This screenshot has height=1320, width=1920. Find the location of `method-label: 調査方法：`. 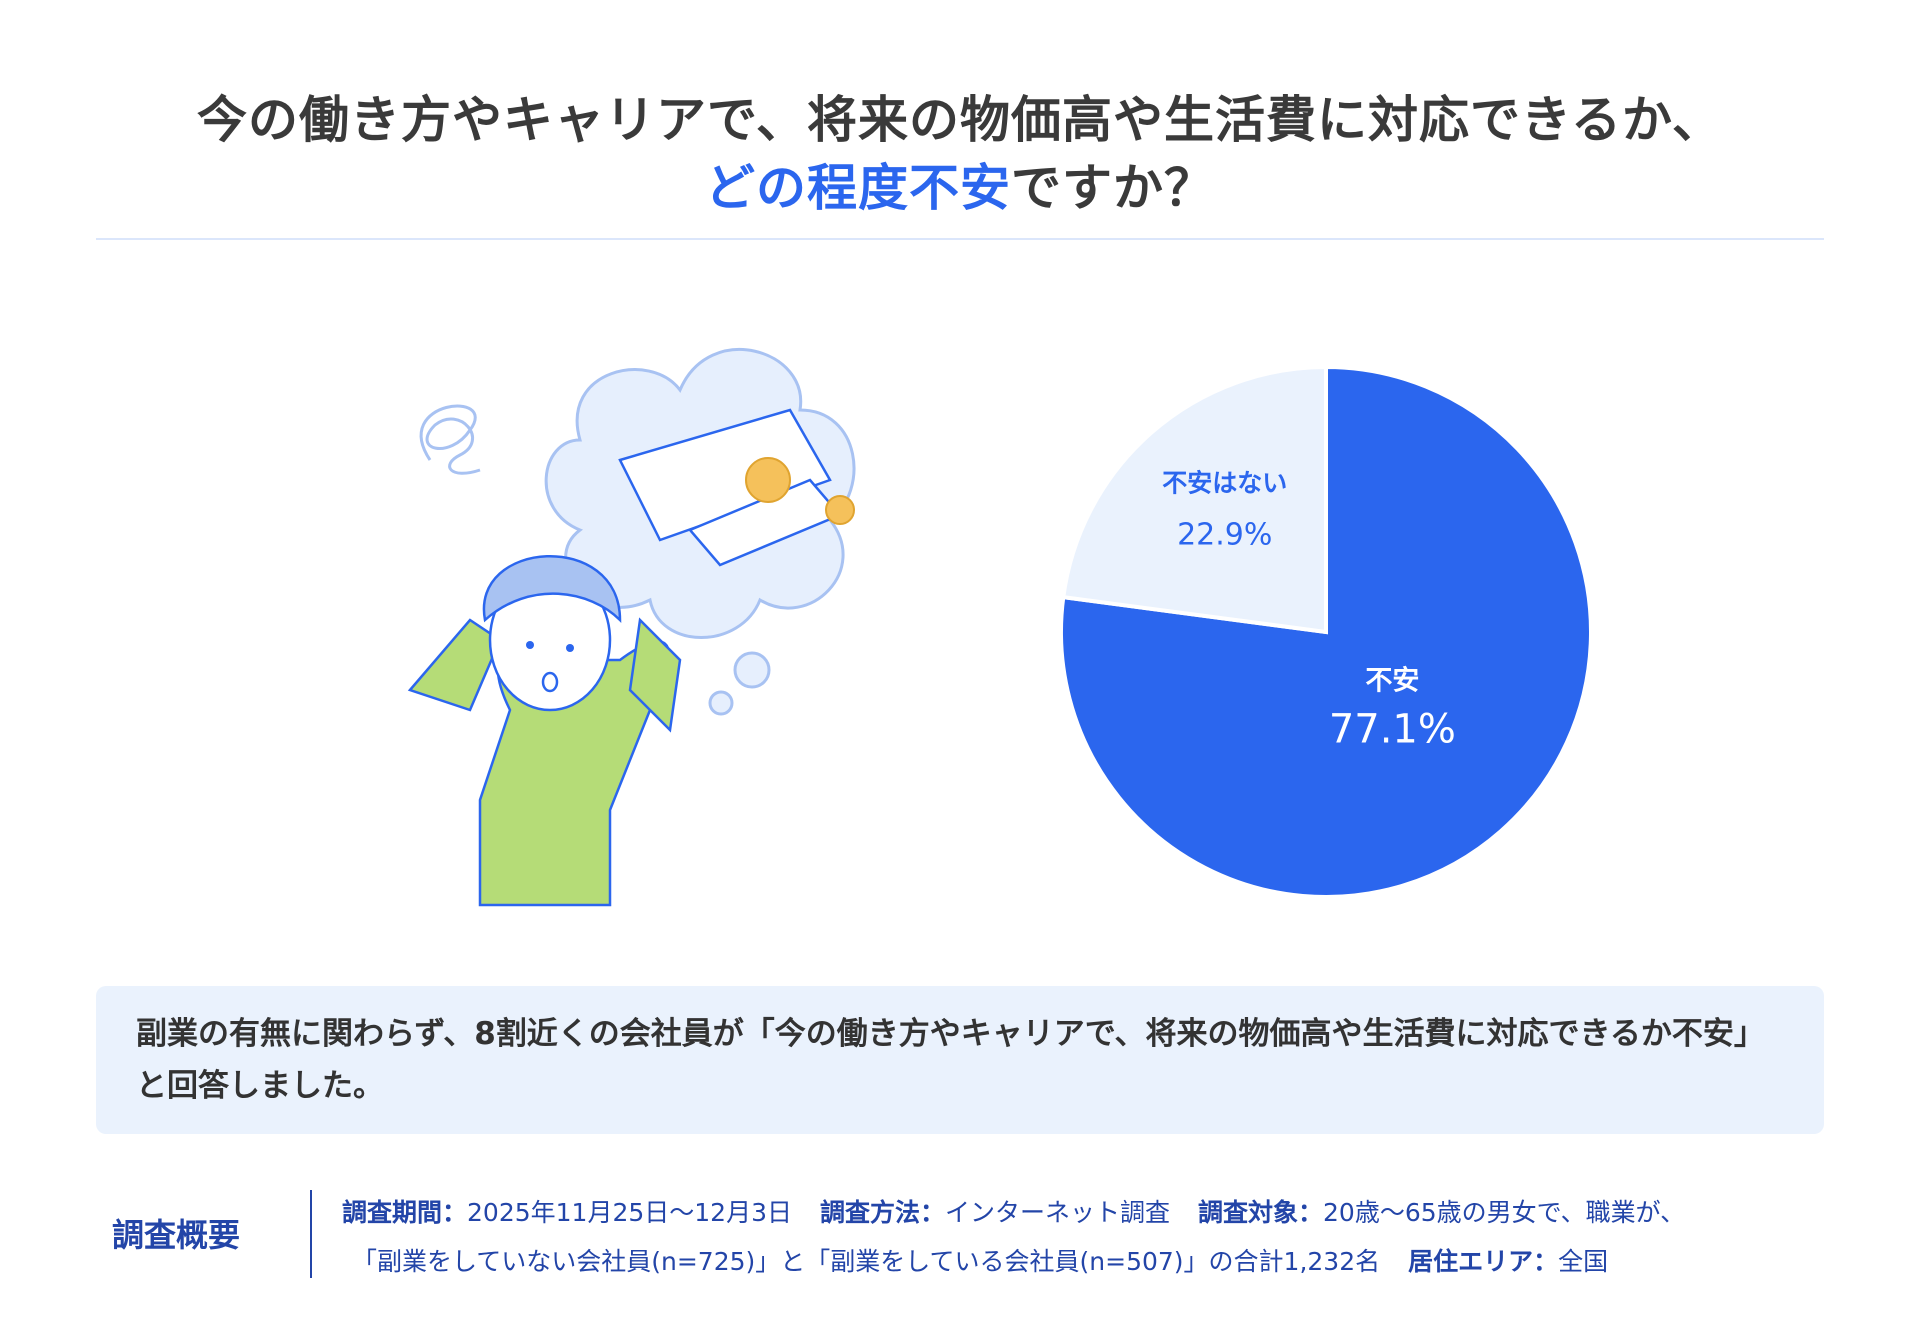

method-label: 調査方法： is located at coordinates (882, 1212).